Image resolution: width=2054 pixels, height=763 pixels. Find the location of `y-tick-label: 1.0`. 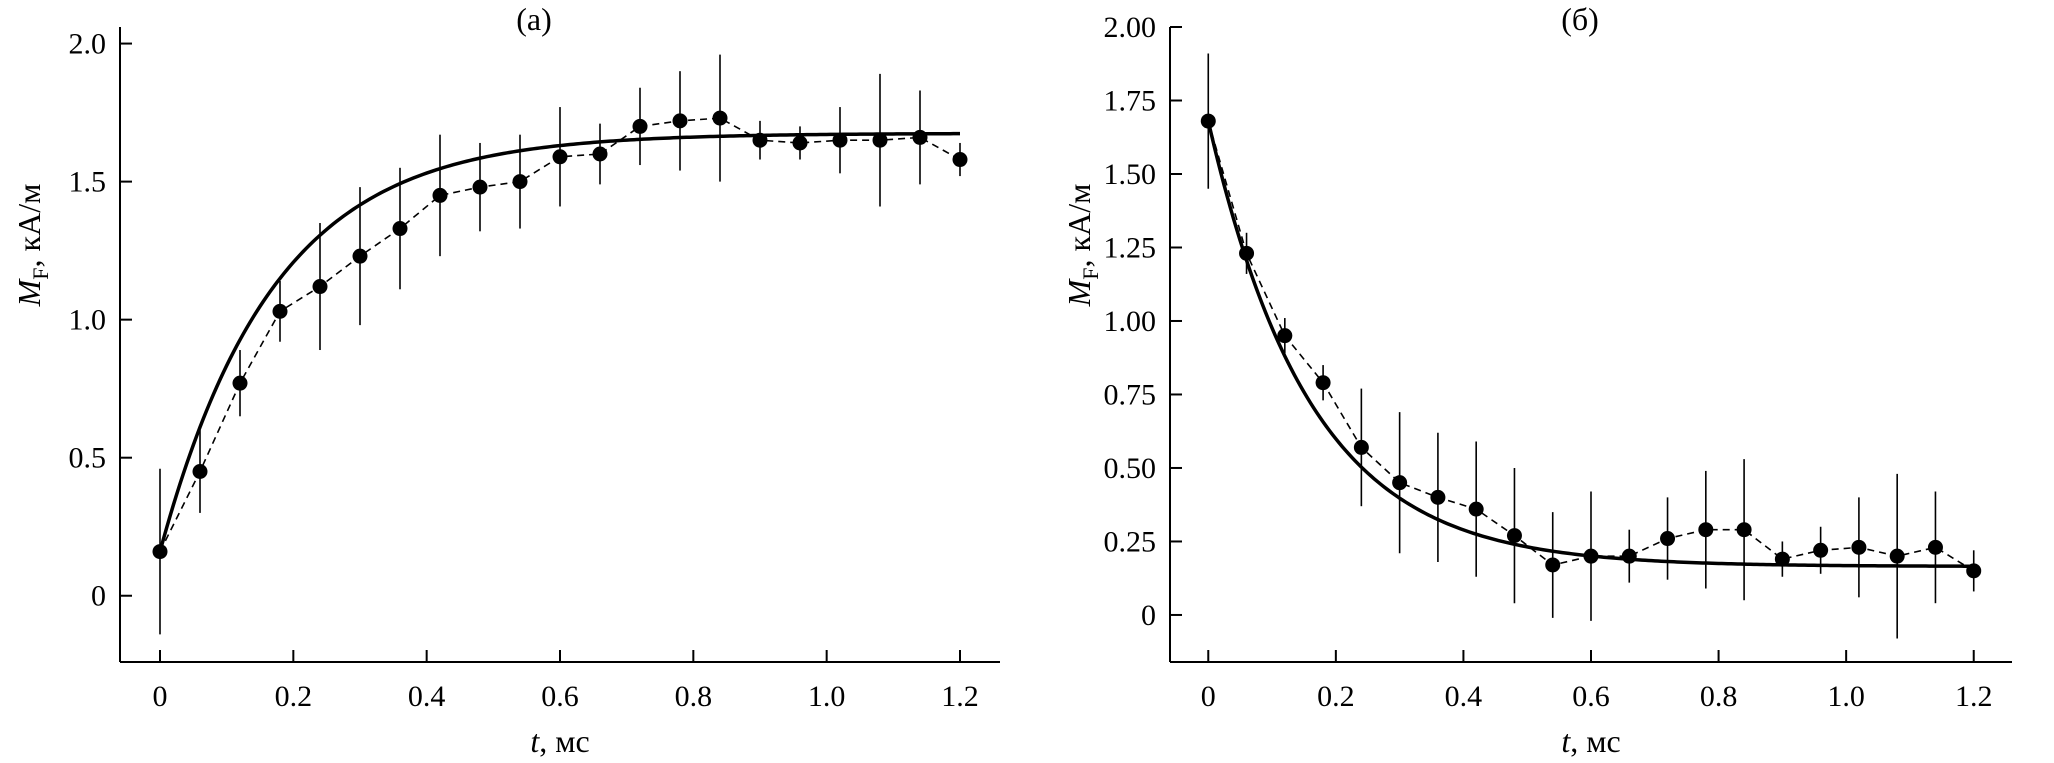

y-tick-label: 1.0 is located at coordinates (88, 320).